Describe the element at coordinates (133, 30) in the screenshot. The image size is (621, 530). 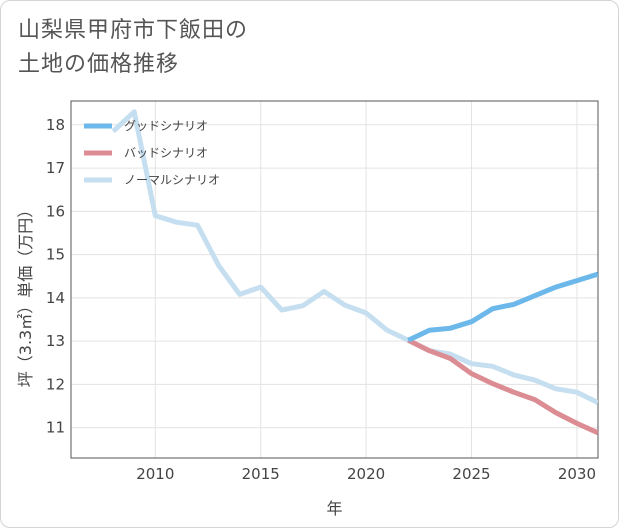
I see `chart-title-line-1: 山梨県甲府市下飯田の` at that location.